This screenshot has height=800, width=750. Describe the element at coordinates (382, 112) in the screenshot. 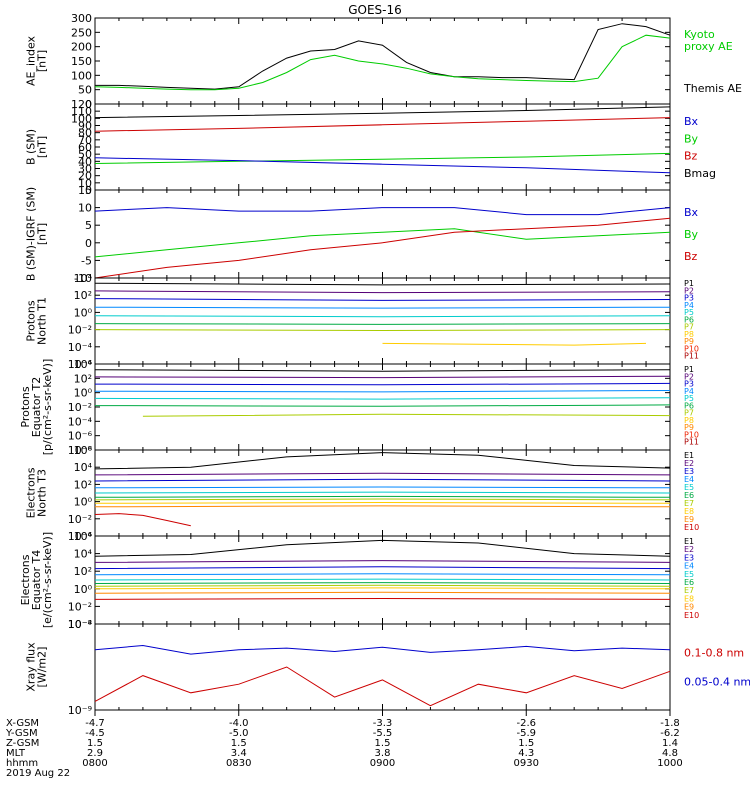

I see `series-line-bmag` at that location.